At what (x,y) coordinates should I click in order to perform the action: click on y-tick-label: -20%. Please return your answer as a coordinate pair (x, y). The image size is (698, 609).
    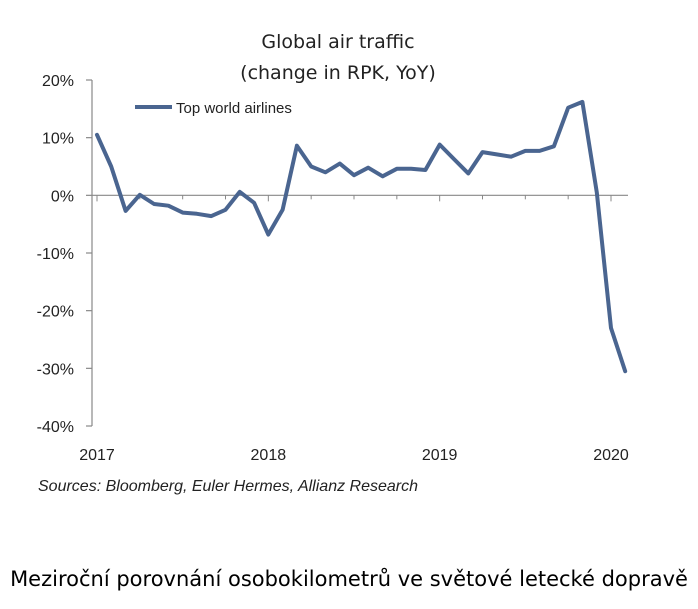
    Looking at the image, I should click on (55, 312).